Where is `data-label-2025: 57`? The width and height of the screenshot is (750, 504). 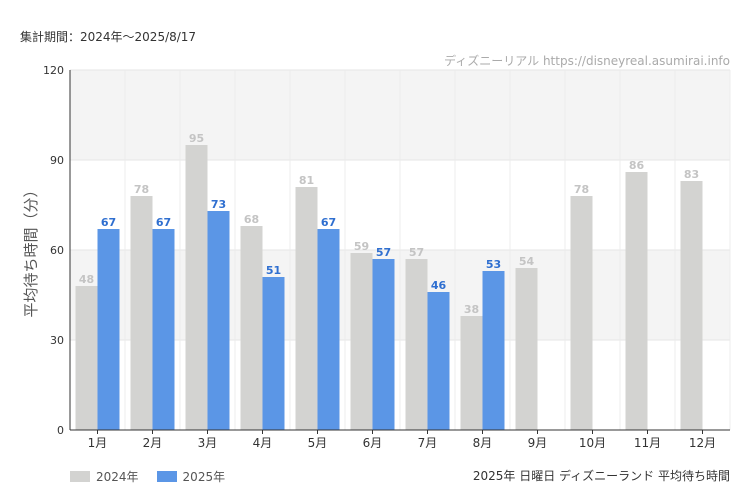 data-label-2025: 57 is located at coordinates (383, 252).